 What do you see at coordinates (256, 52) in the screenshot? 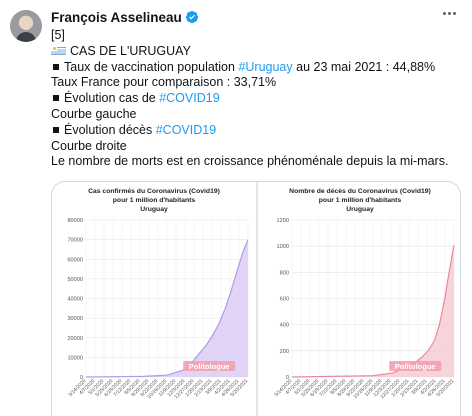
I see `tweet-line: CAS DE L'URUGUAY` at bounding box center [256, 52].